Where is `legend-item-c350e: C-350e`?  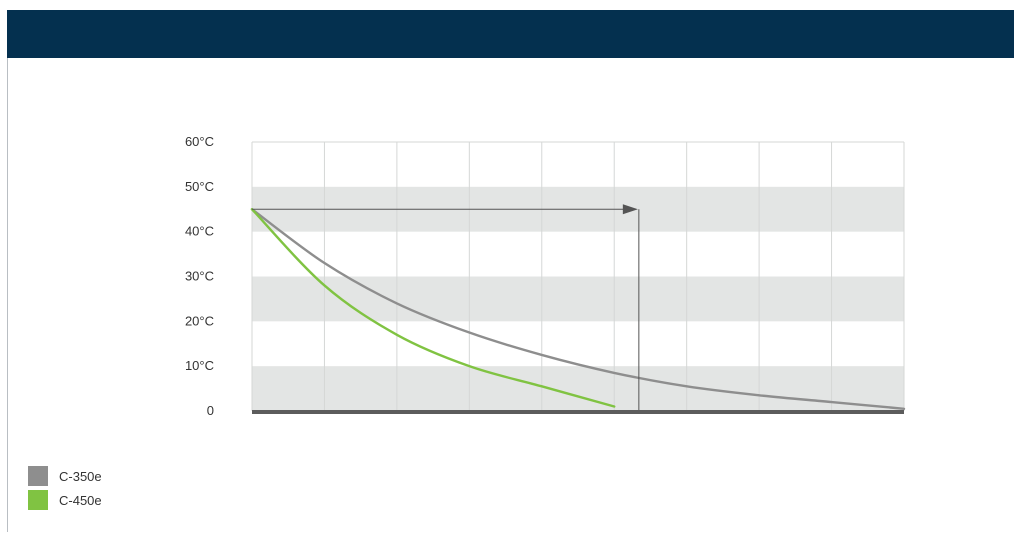 legend-item-c350e: C-350e is located at coordinates (65, 476).